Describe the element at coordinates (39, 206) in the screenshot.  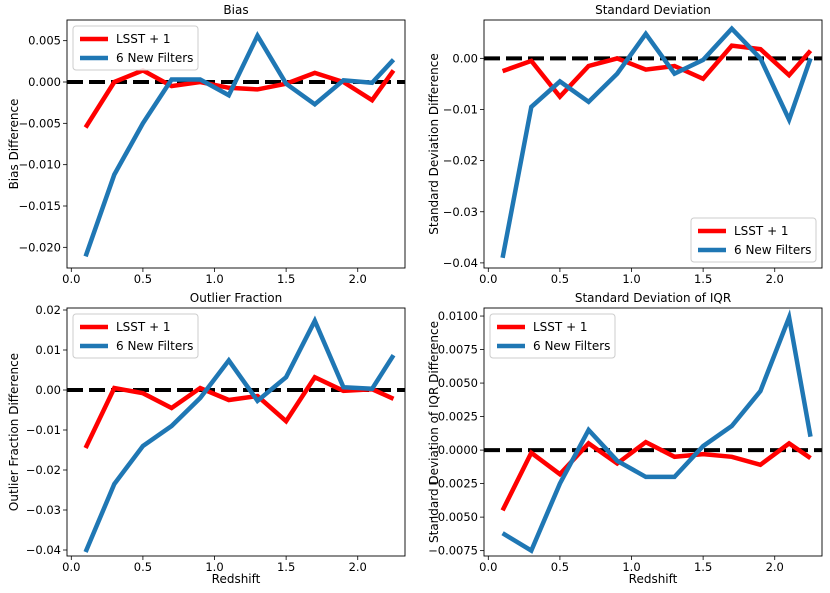
I see `y-tick-label: −0.015` at that location.